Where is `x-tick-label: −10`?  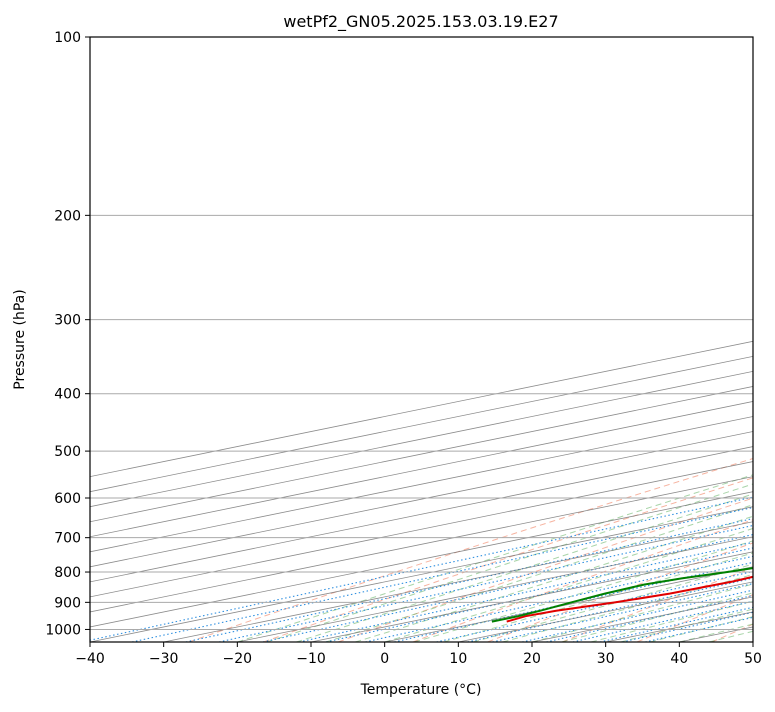
x-tick-label: −10 is located at coordinates (311, 659).